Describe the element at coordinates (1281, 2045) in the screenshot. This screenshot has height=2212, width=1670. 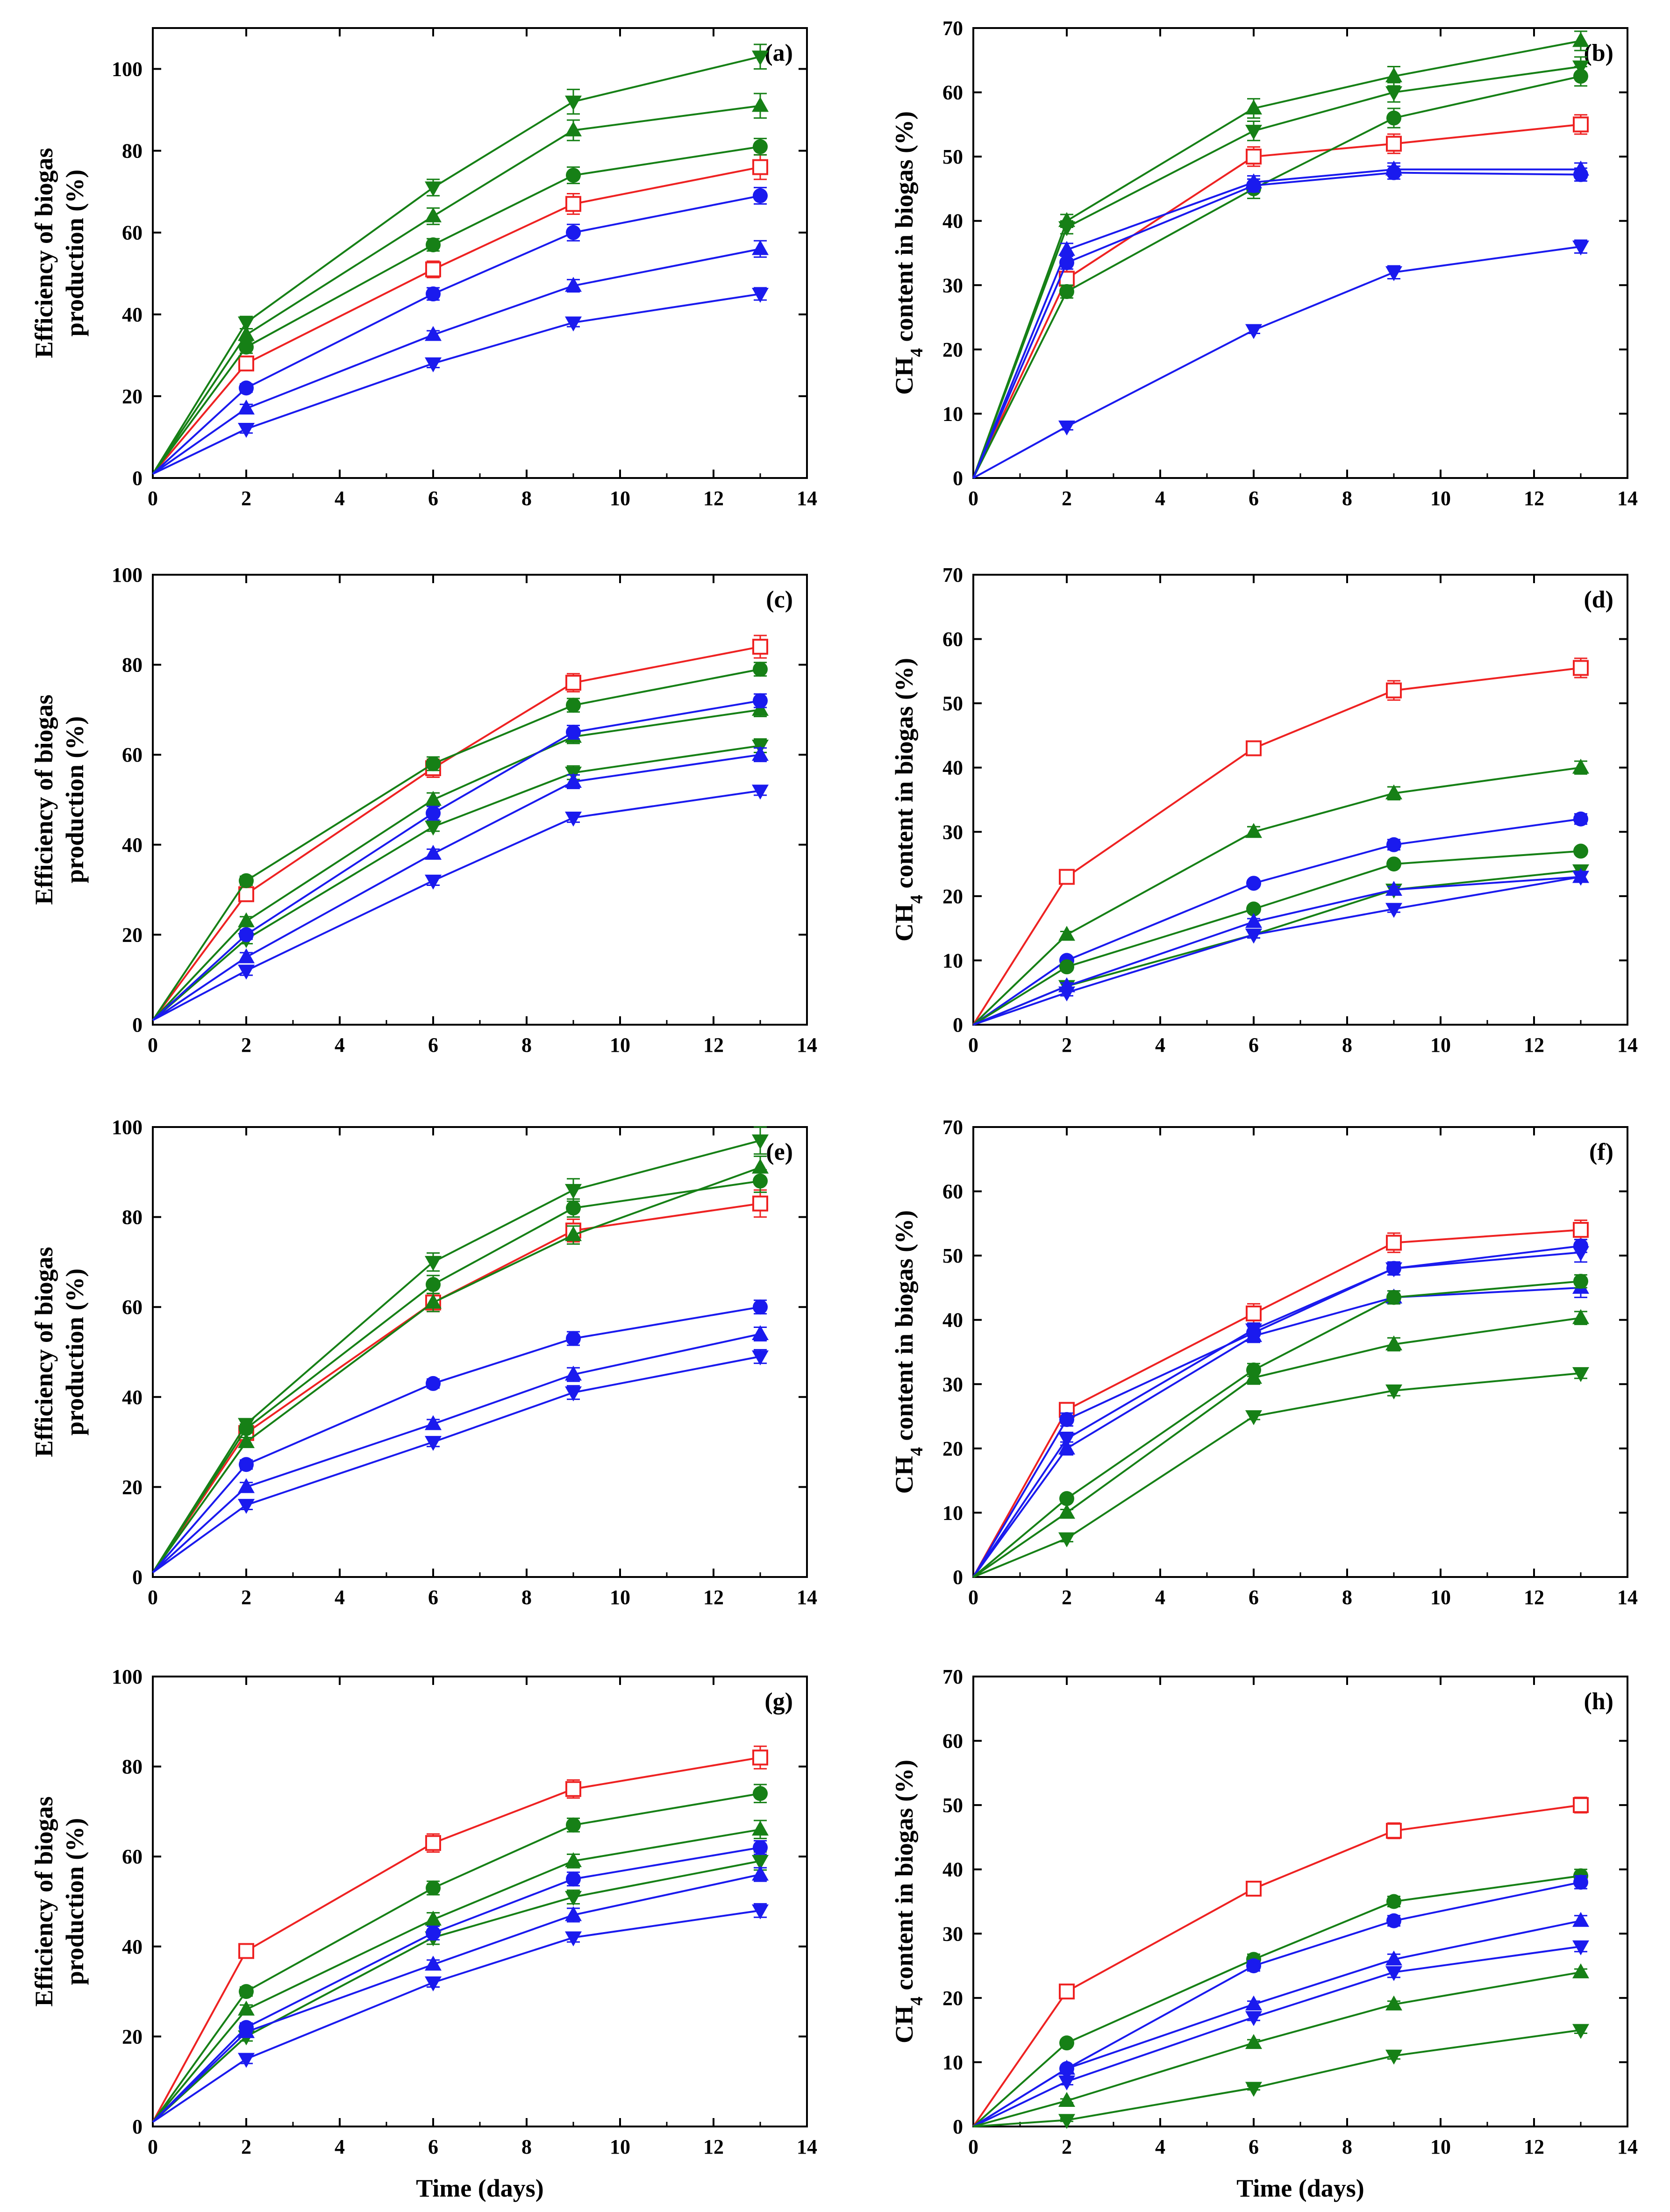
I see `series-green-triangle-up` at that location.